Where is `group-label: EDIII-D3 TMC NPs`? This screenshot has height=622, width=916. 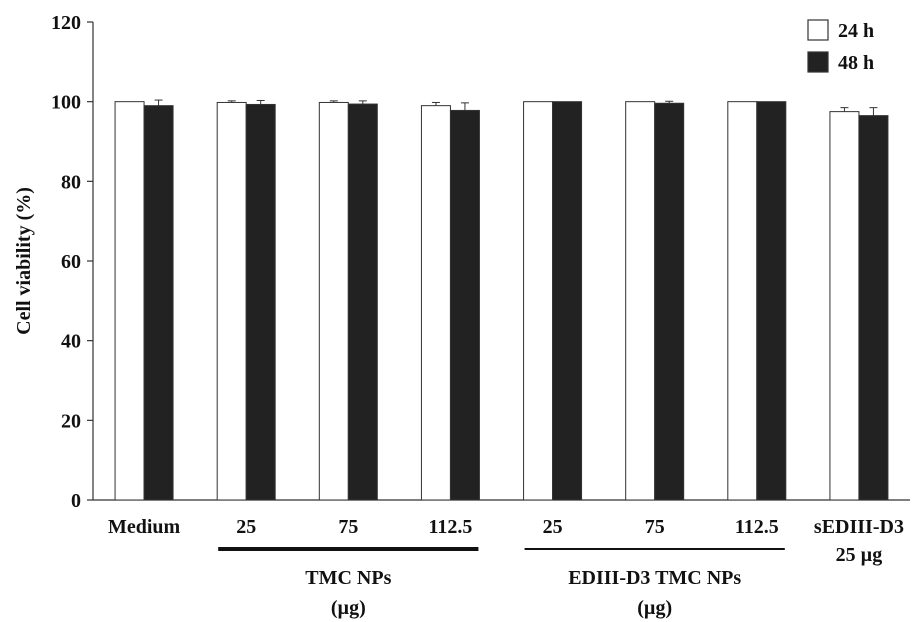 group-label: EDIII-D3 TMC NPs is located at coordinates (654, 578).